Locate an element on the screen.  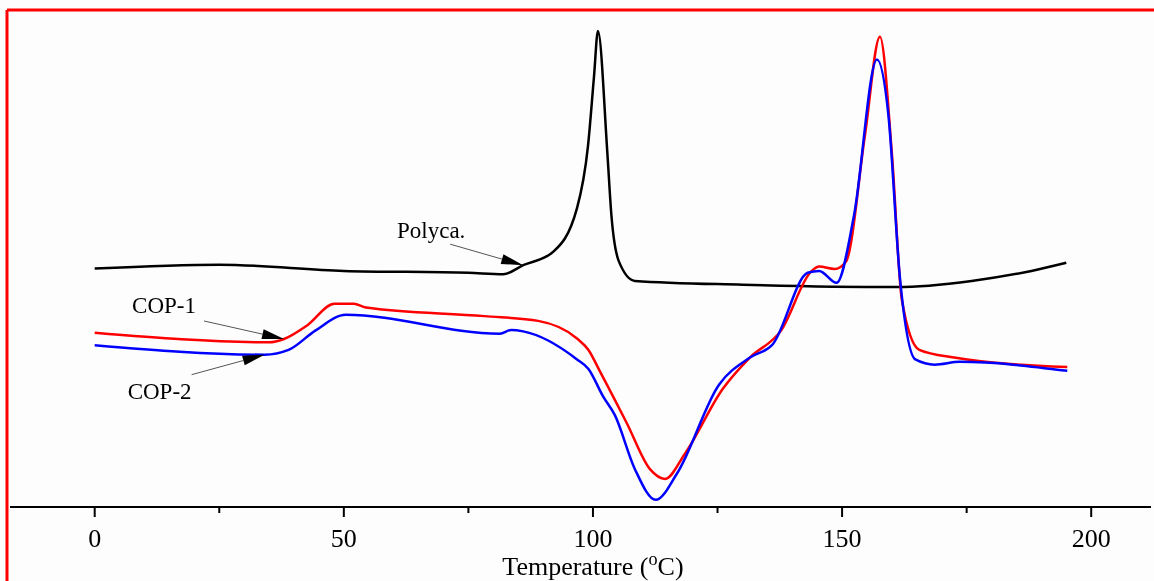
series-label: COP-2 is located at coordinates (159, 391).